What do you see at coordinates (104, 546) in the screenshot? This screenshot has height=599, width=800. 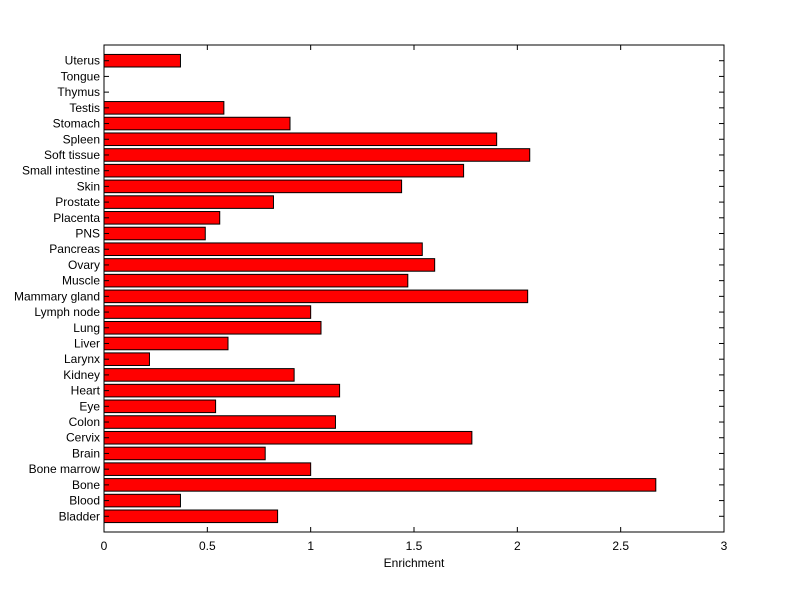 I see `x-tick-label: 0` at bounding box center [104, 546].